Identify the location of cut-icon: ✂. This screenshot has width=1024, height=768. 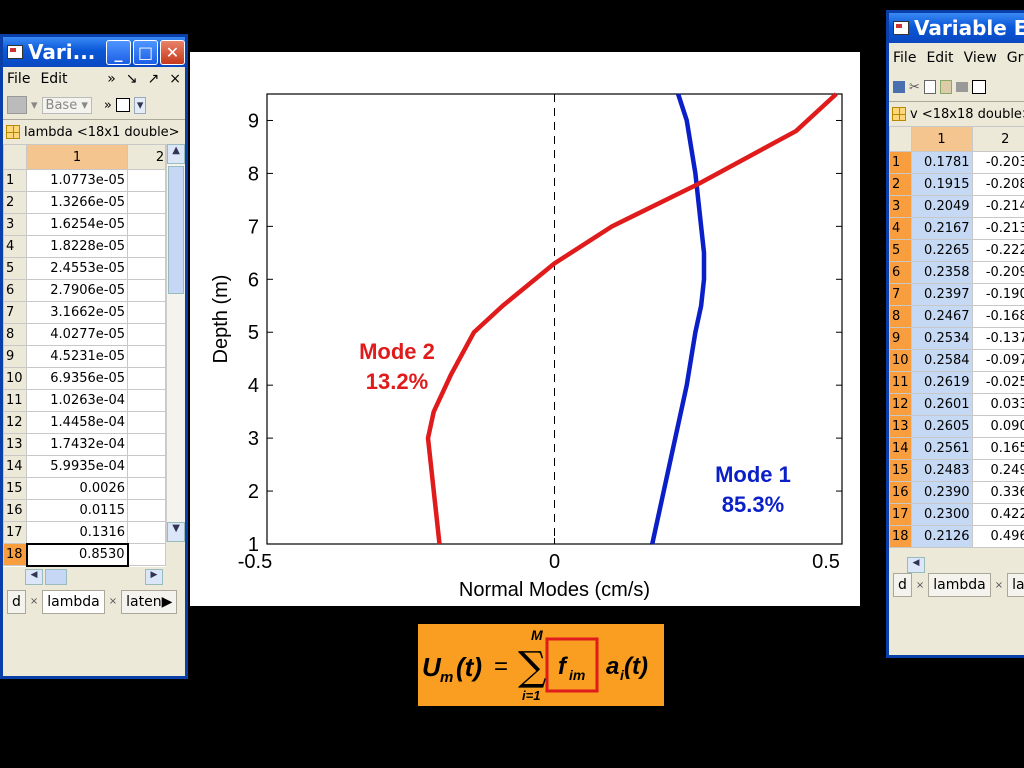
(914, 87).